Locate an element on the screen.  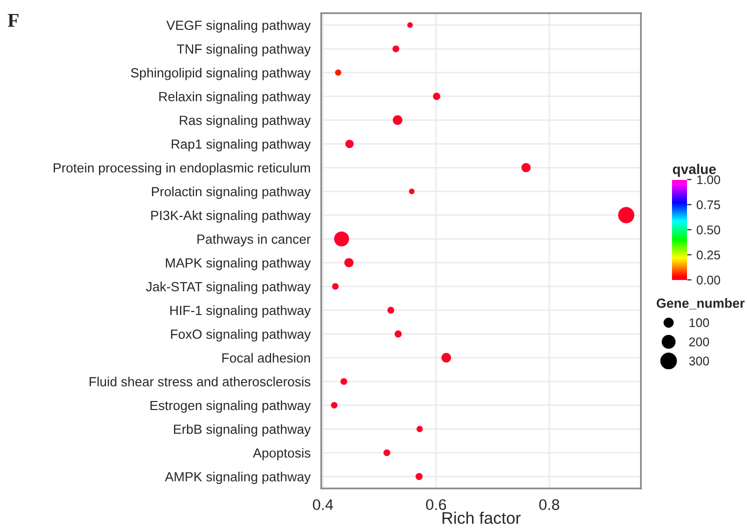
y-tick-label: Prolactin signaling pathway is located at coordinates (231, 192).